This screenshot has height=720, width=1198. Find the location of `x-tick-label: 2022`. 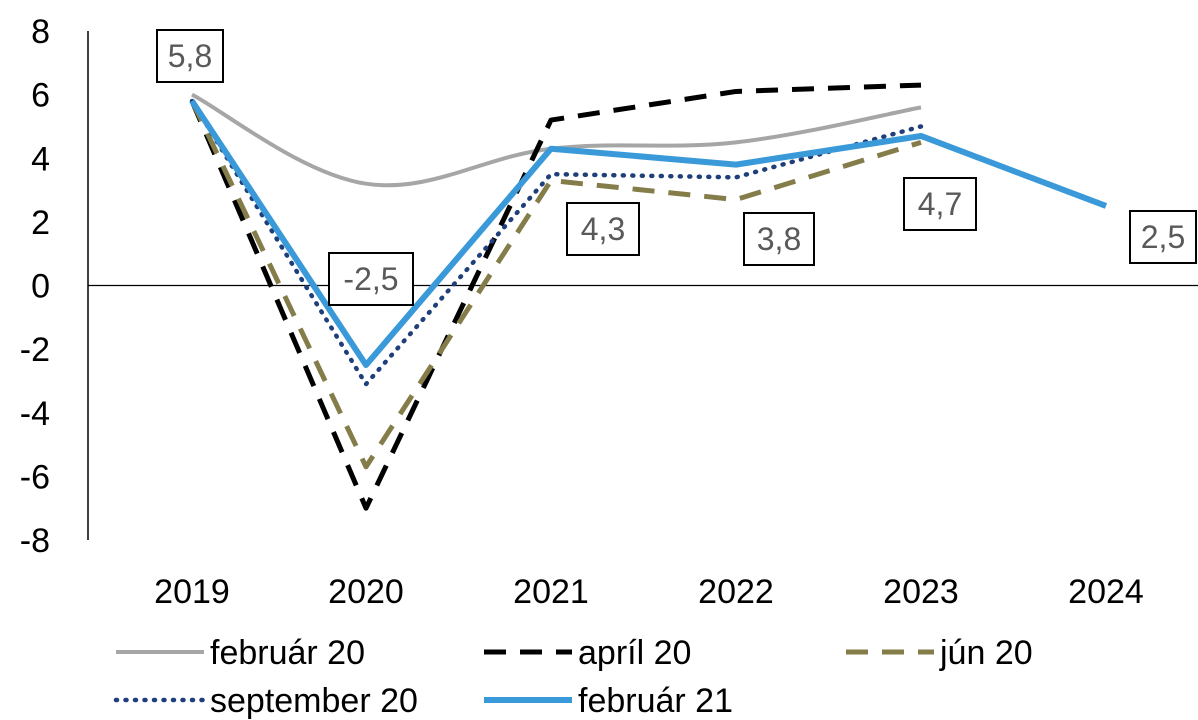

x-tick-label: 2022 is located at coordinates (736, 592).